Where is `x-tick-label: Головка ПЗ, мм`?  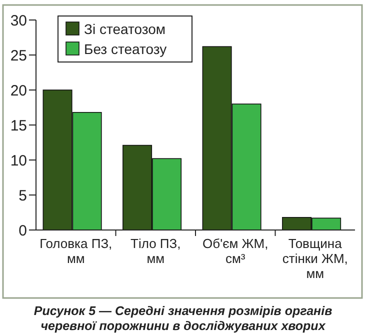 x-tick-label: Головка ПЗ, мм is located at coordinates (76, 251).